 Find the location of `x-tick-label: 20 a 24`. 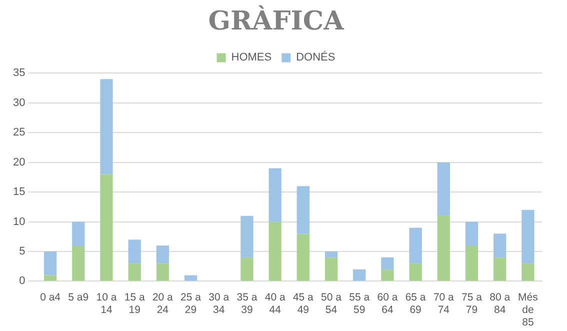

x-tick-label: 20 a 24 is located at coordinates (163, 303).